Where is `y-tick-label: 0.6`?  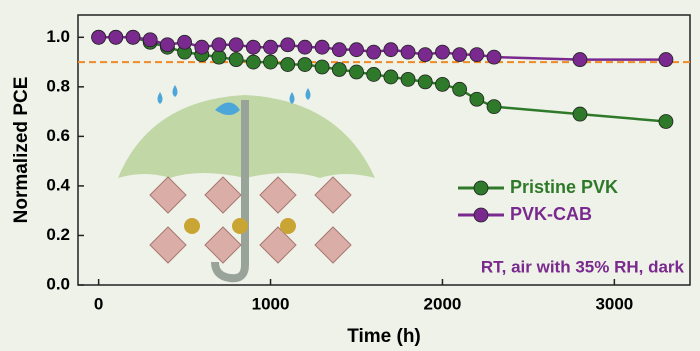 y-tick-label: 0.6 is located at coordinates (58, 135).